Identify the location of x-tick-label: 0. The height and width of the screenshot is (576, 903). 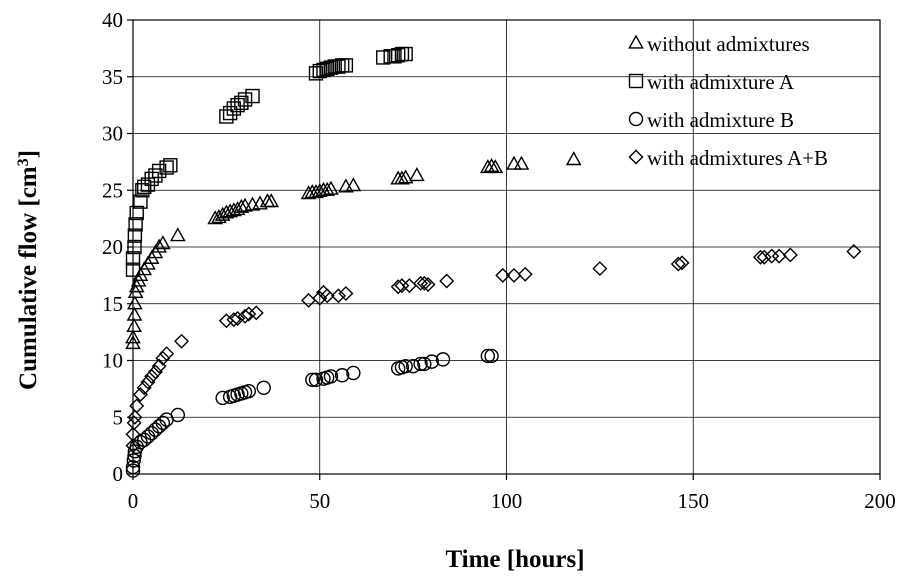
(133, 501).